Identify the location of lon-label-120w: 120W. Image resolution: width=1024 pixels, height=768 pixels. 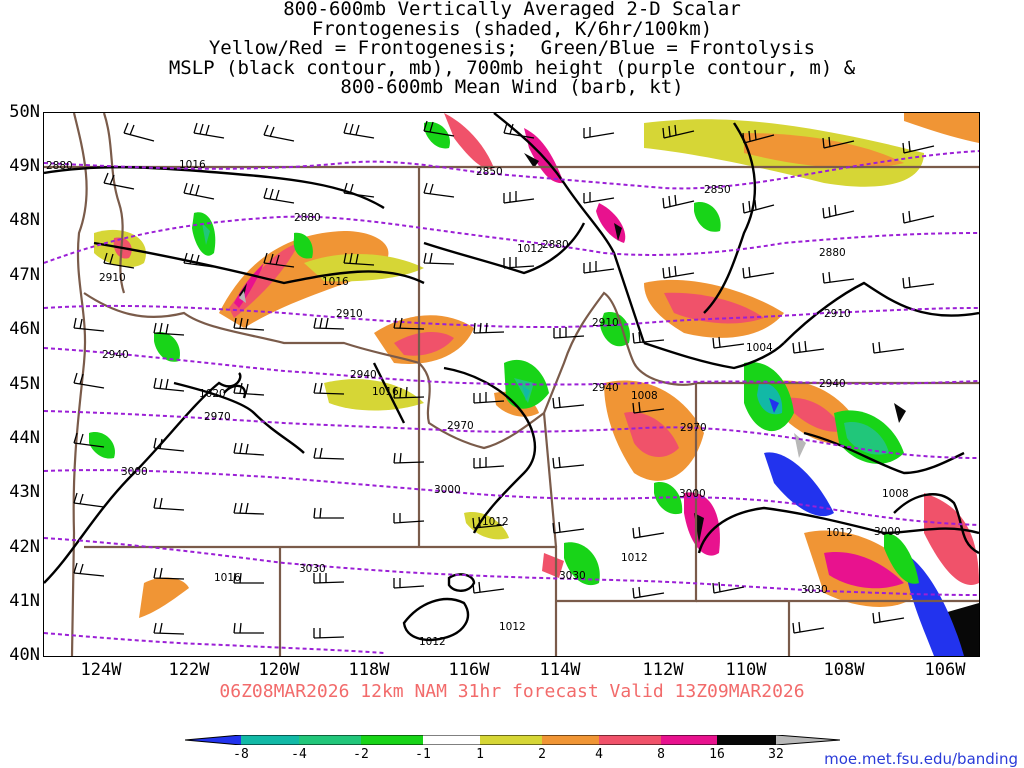
(279, 670).